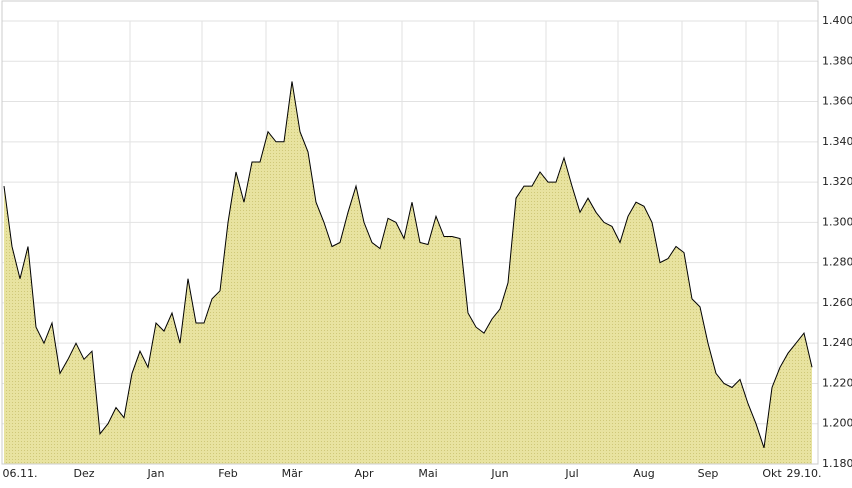 Image resolution: width=852 pixels, height=488 pixels. Describe the element at coordinates (837, 181) in the screenshot. I see `y-tick-label: 1.320` at that location.